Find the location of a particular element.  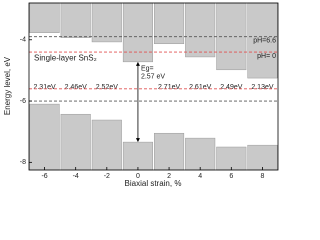

gap-symbol: Eg= is located at coordinates (147, 69).